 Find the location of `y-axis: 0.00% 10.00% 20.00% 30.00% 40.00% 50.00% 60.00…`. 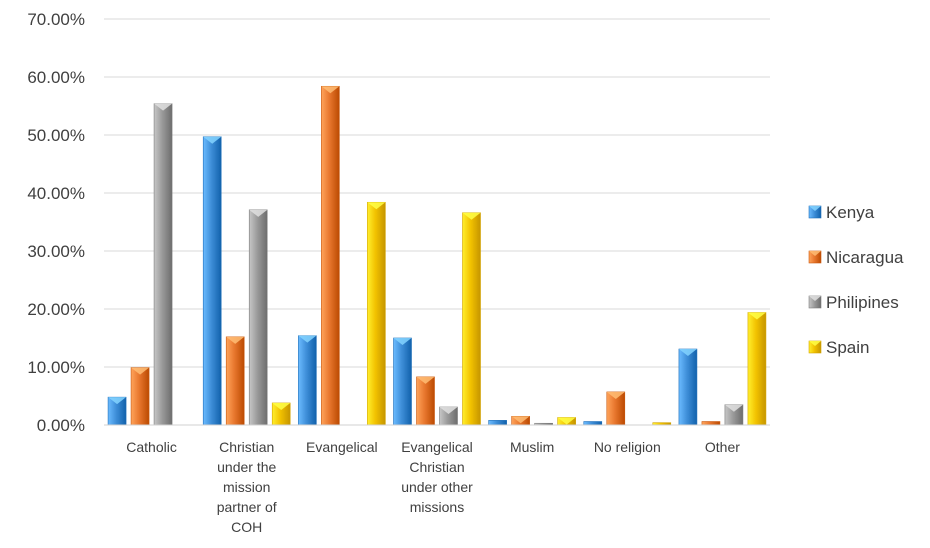

y-axis: 0.00% 10.00% 20.00% 30.00% 40.00% 50.00% 60.00… is located at coordinates (56, 222).